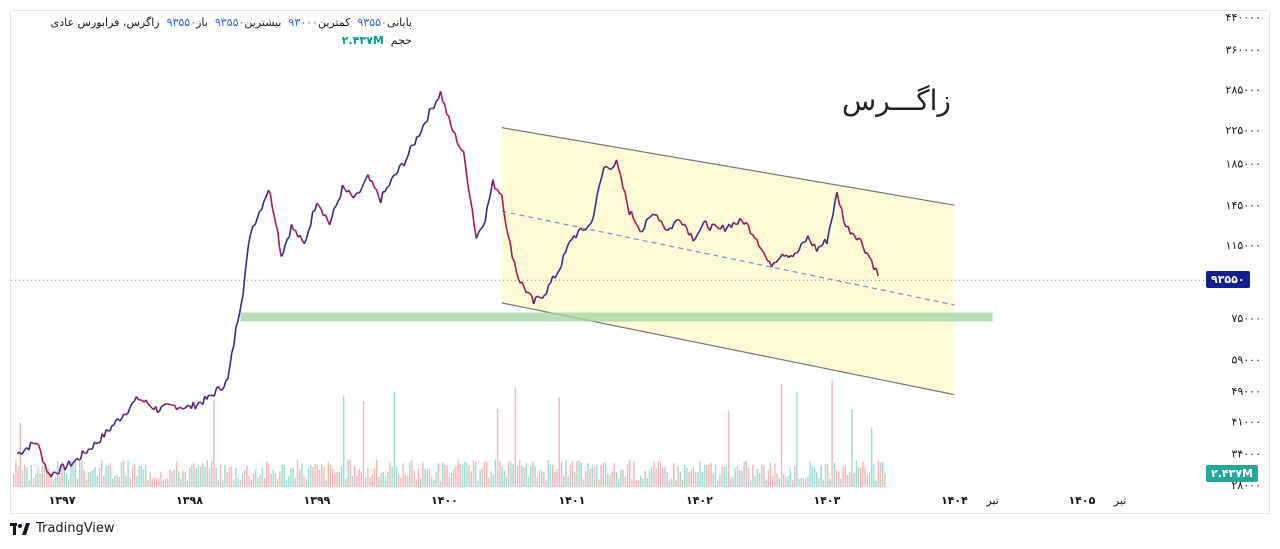 The height and width of the screenshot is (549, 1280). What do you see at coordinates (202, 22) in the screenshot?
I see `open-label: باز` at bounding box center [202, 22].